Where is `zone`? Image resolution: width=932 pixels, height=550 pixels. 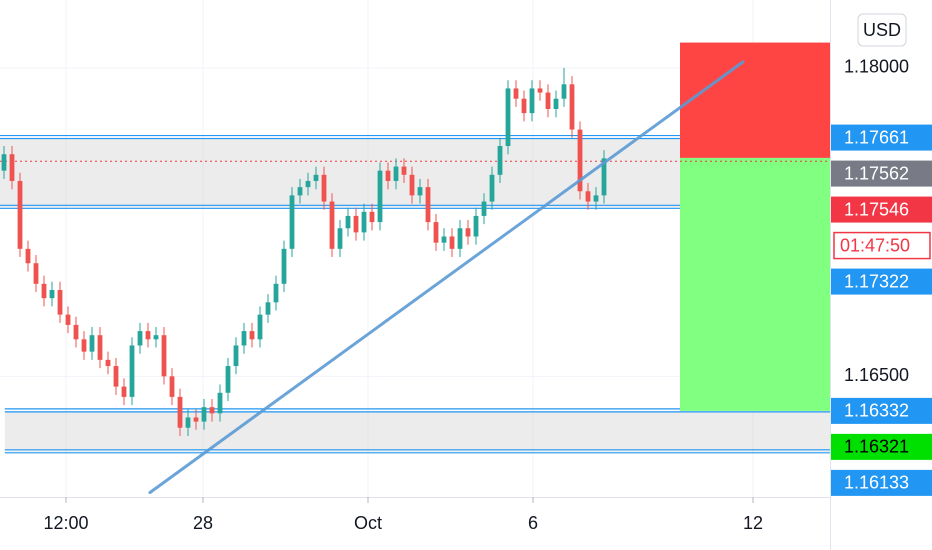 zone is located at coordinates (417, 431).